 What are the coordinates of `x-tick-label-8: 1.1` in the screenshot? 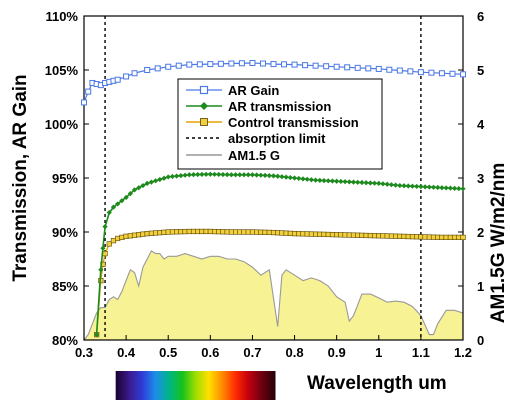 It's located at (421, 352).